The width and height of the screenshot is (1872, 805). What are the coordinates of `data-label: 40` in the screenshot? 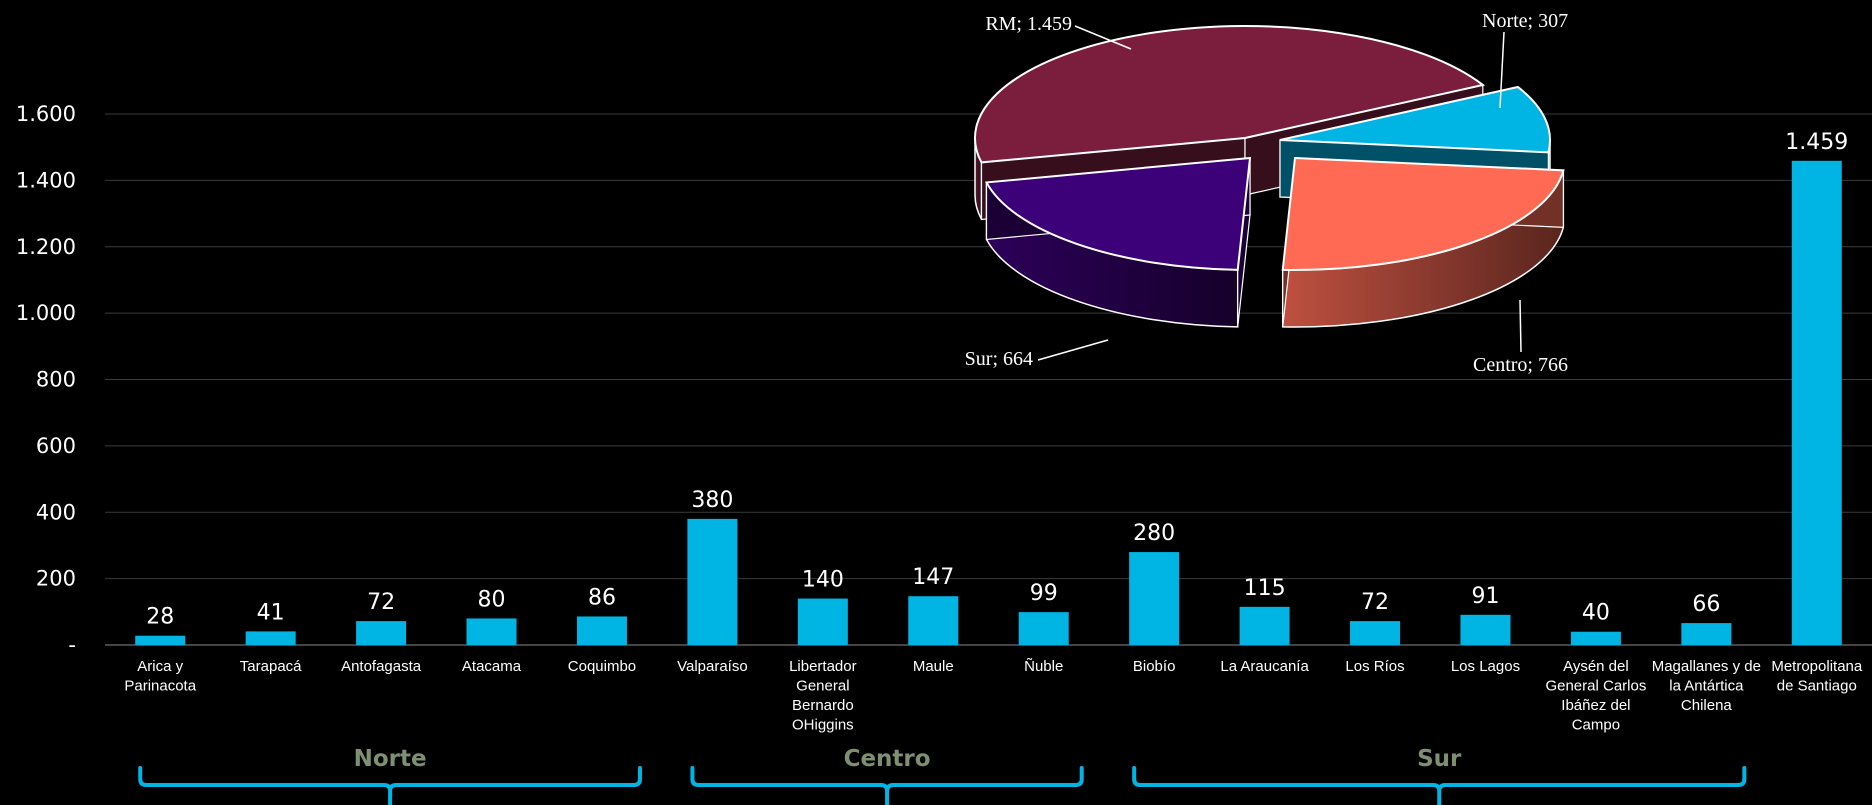 It's located at (1596, 613).